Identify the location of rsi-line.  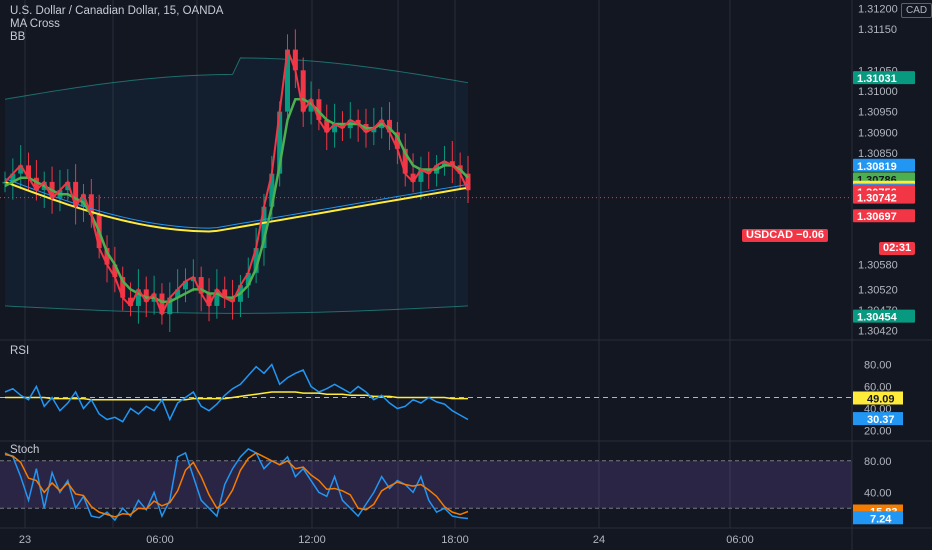
(236, 393).